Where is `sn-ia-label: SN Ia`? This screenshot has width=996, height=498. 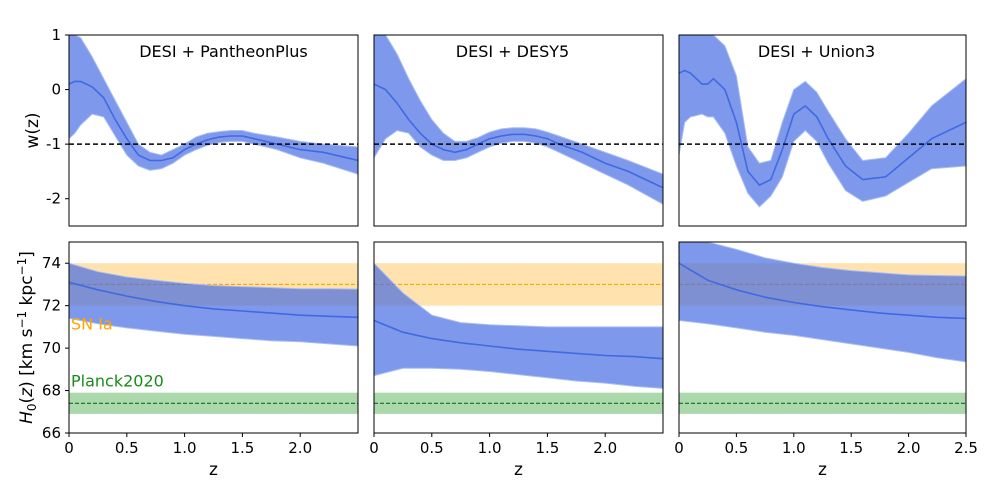
sn-ia-label: SN Ia is located at coordinates (92, 324).